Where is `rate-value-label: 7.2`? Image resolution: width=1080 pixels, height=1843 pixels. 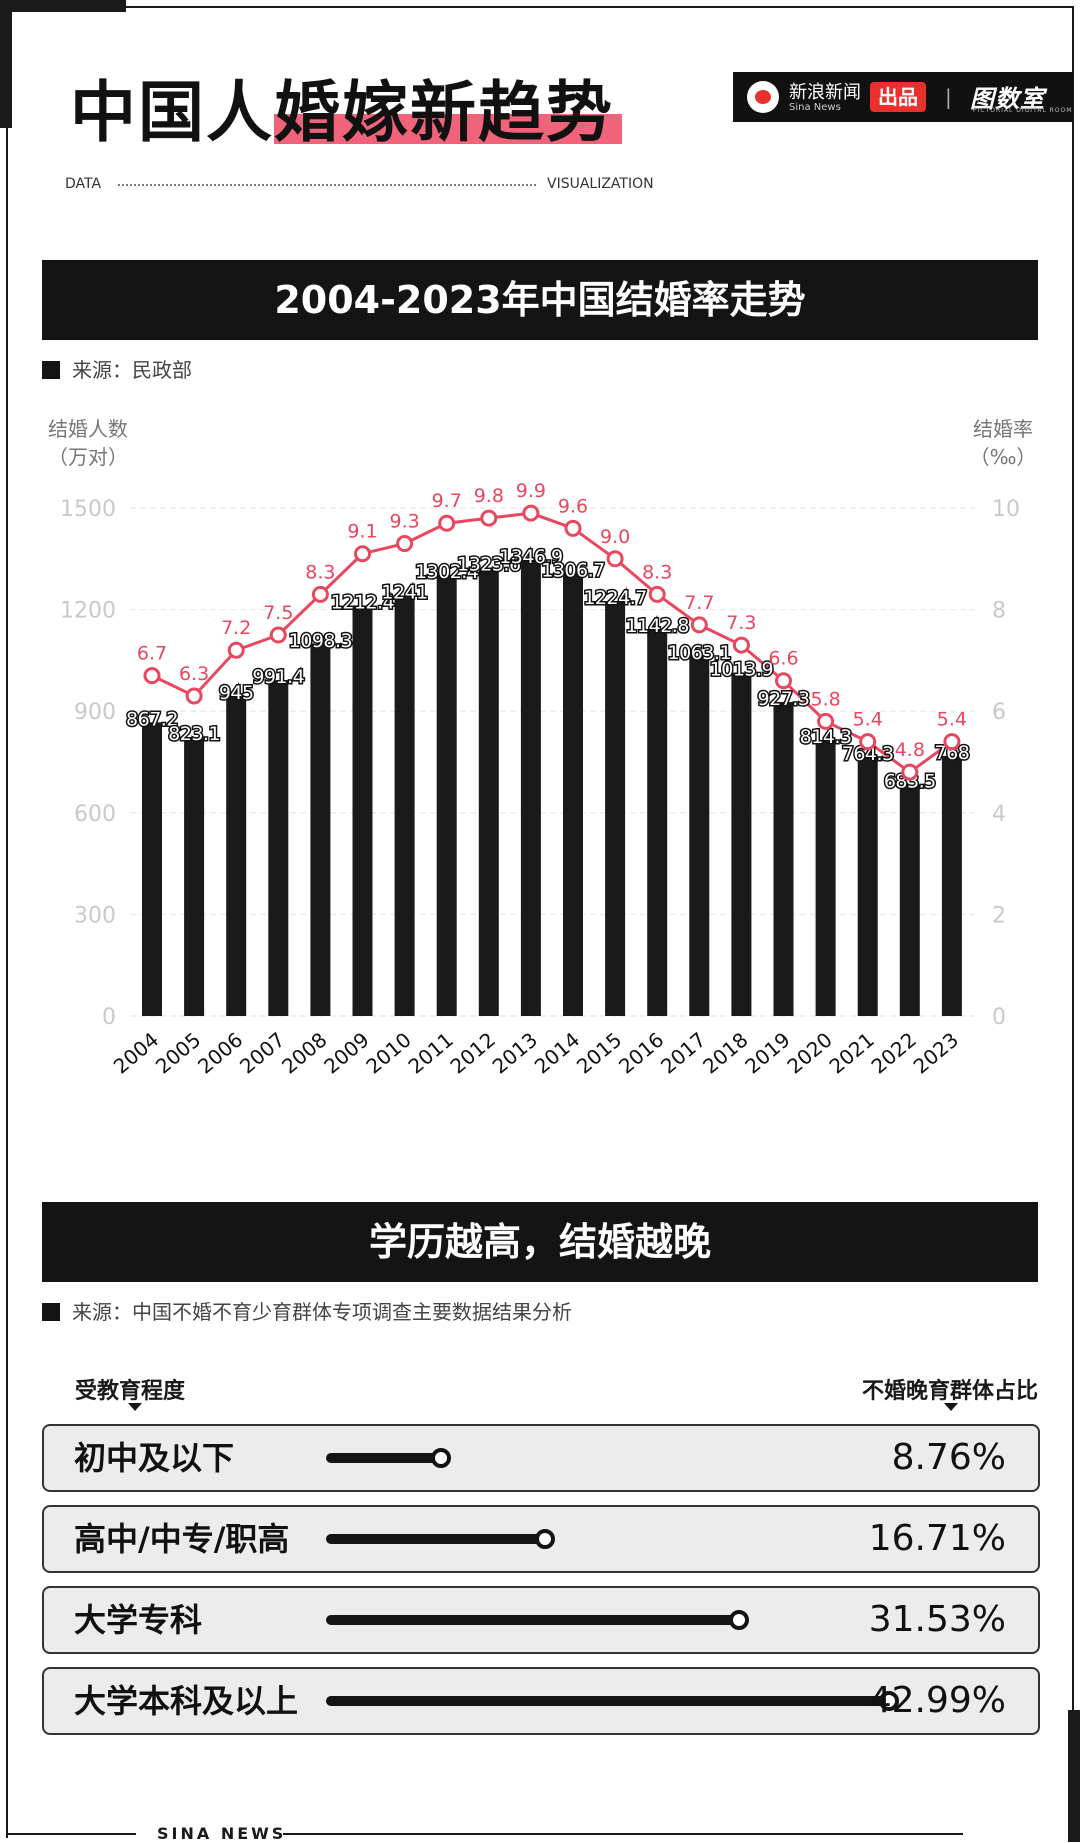 rate-value-label: 7.2 is located at coordinates (236, 628).